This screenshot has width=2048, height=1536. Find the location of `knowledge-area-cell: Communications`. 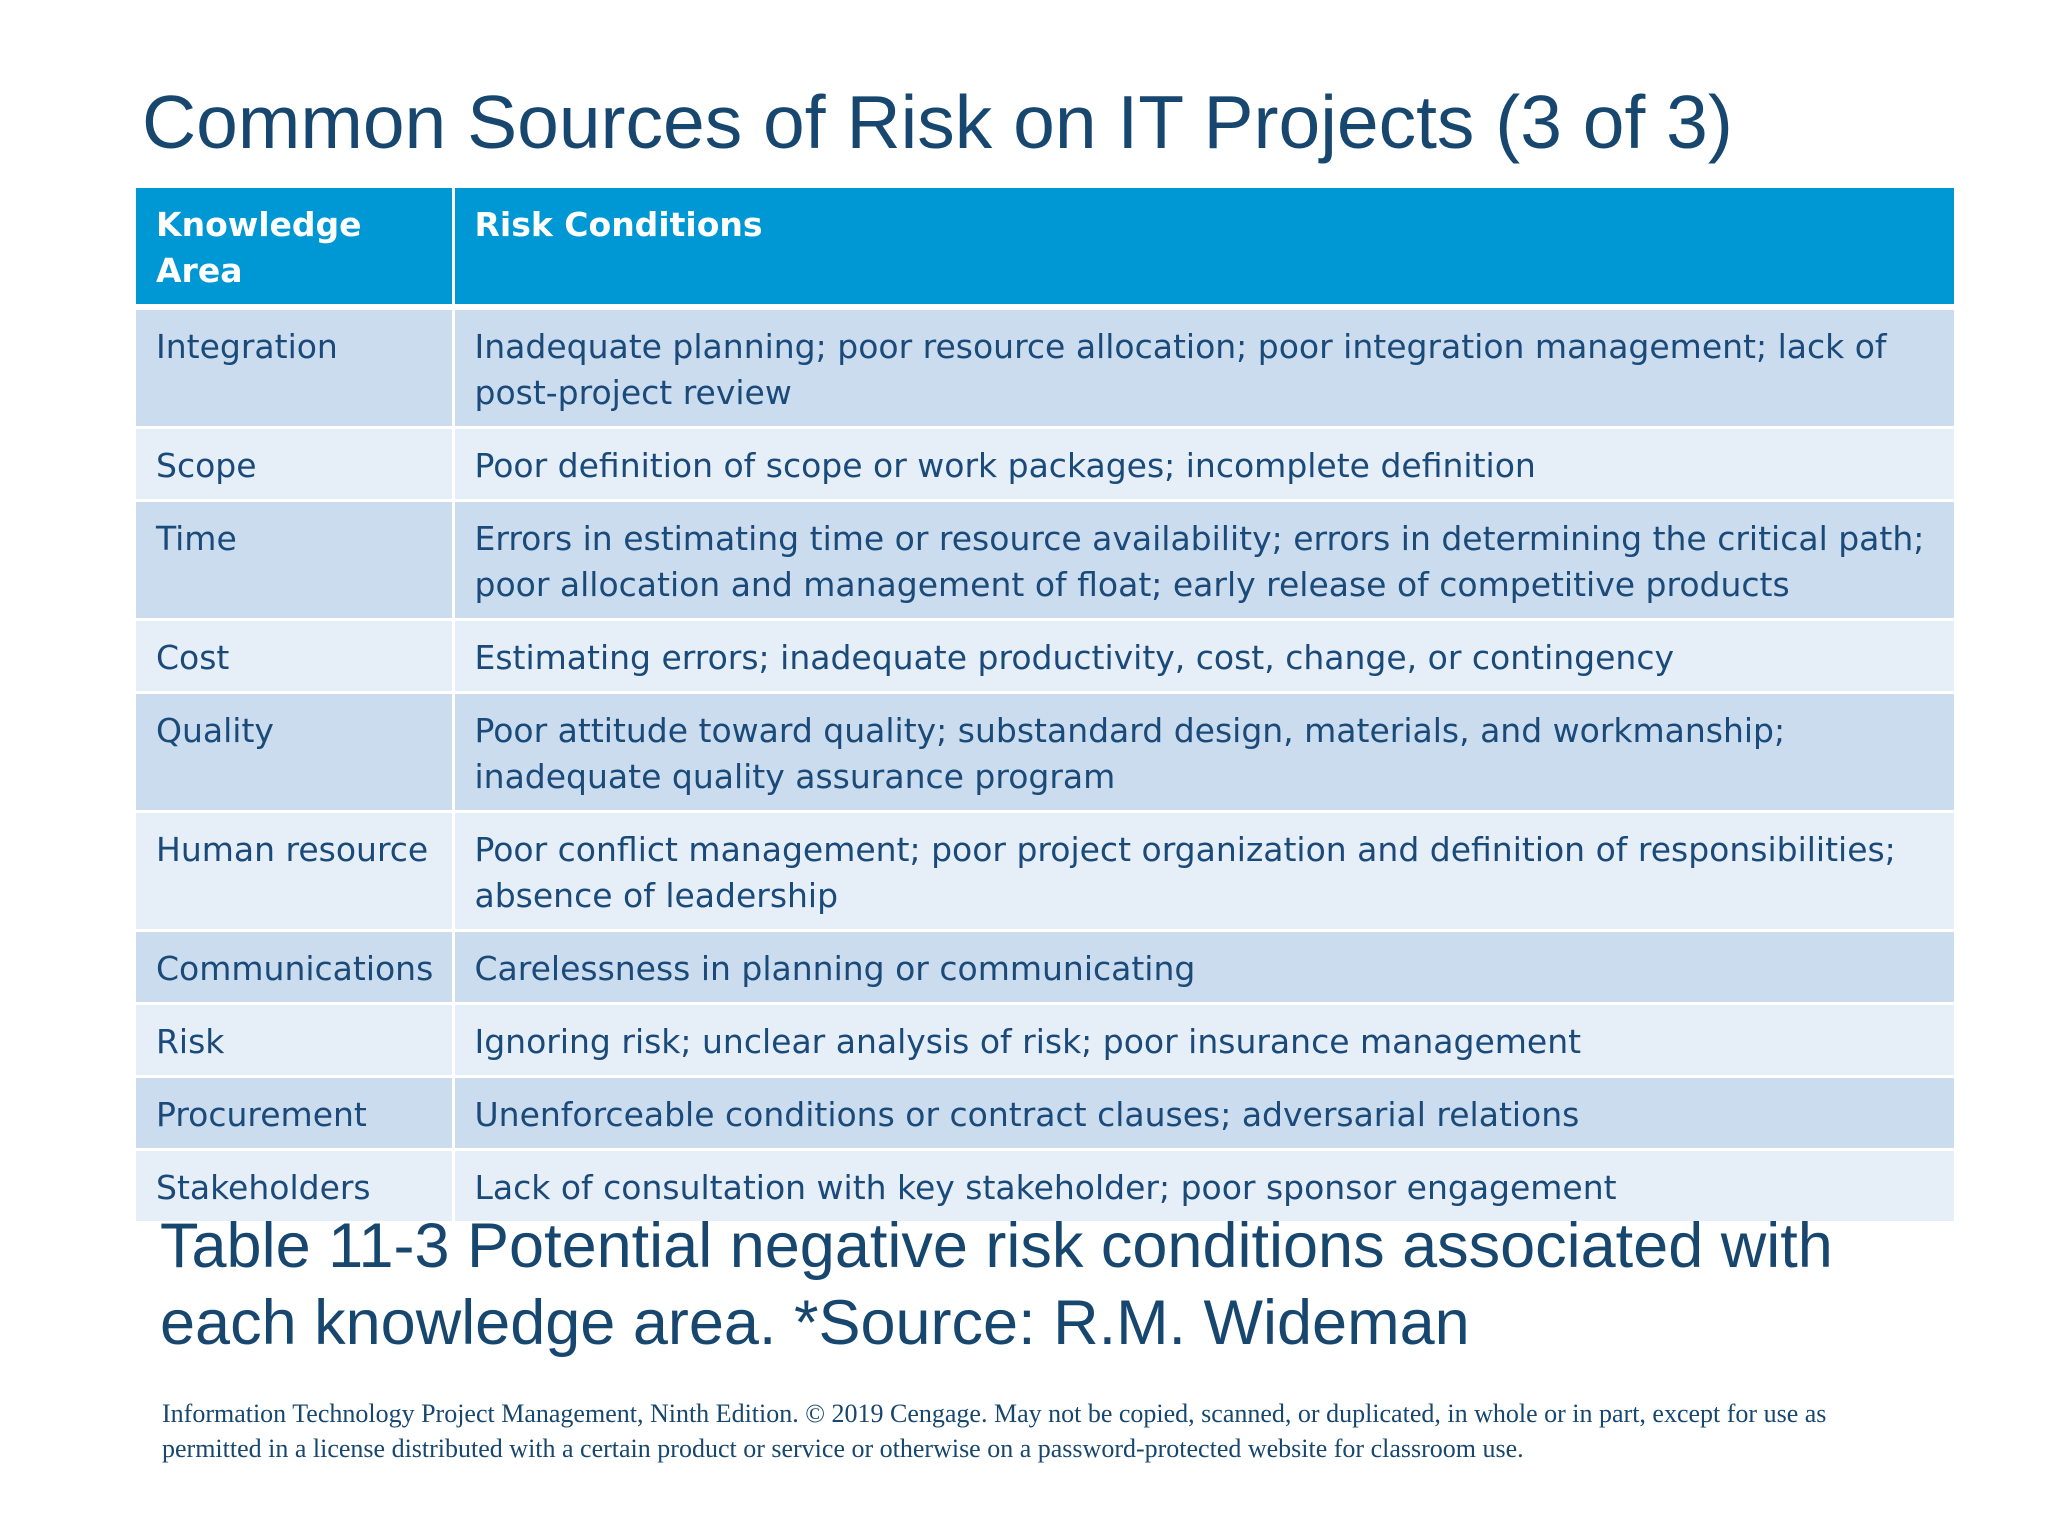

knowledge-area-cell: Communications is located at coordinates (295, 967).